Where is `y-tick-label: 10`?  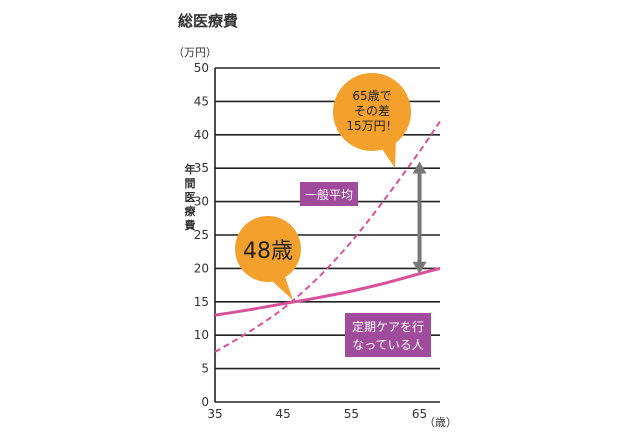
y-tick-label: 10 is located at coordinates (201, 335).